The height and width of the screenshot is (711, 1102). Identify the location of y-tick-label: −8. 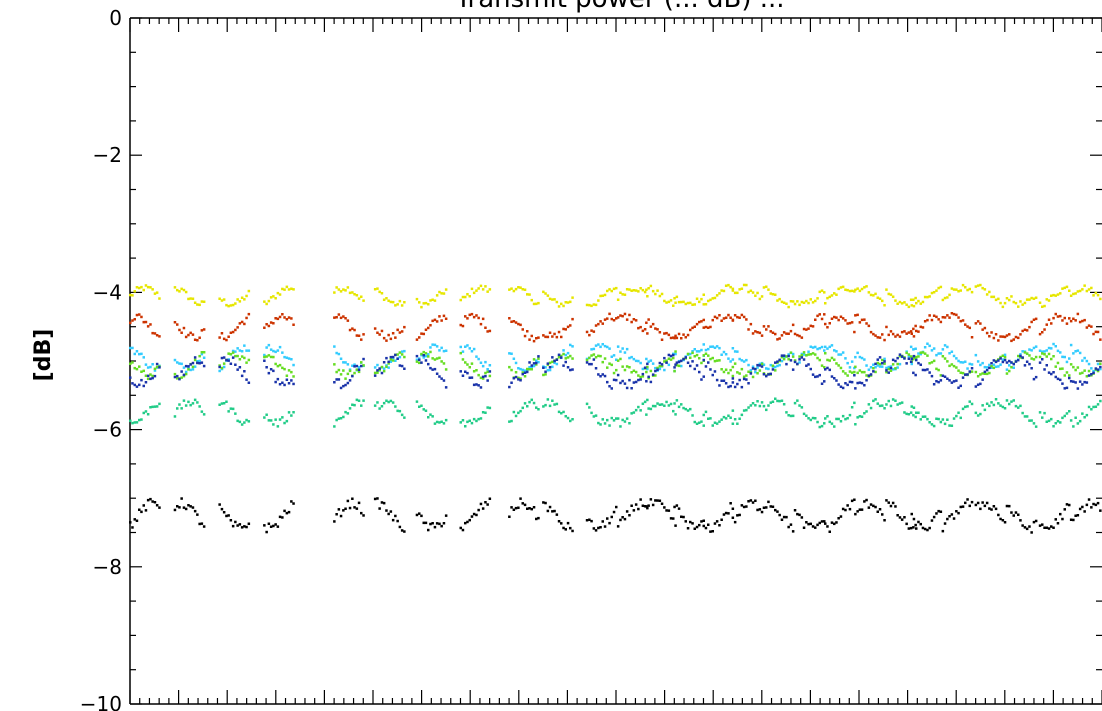
(107, 567).